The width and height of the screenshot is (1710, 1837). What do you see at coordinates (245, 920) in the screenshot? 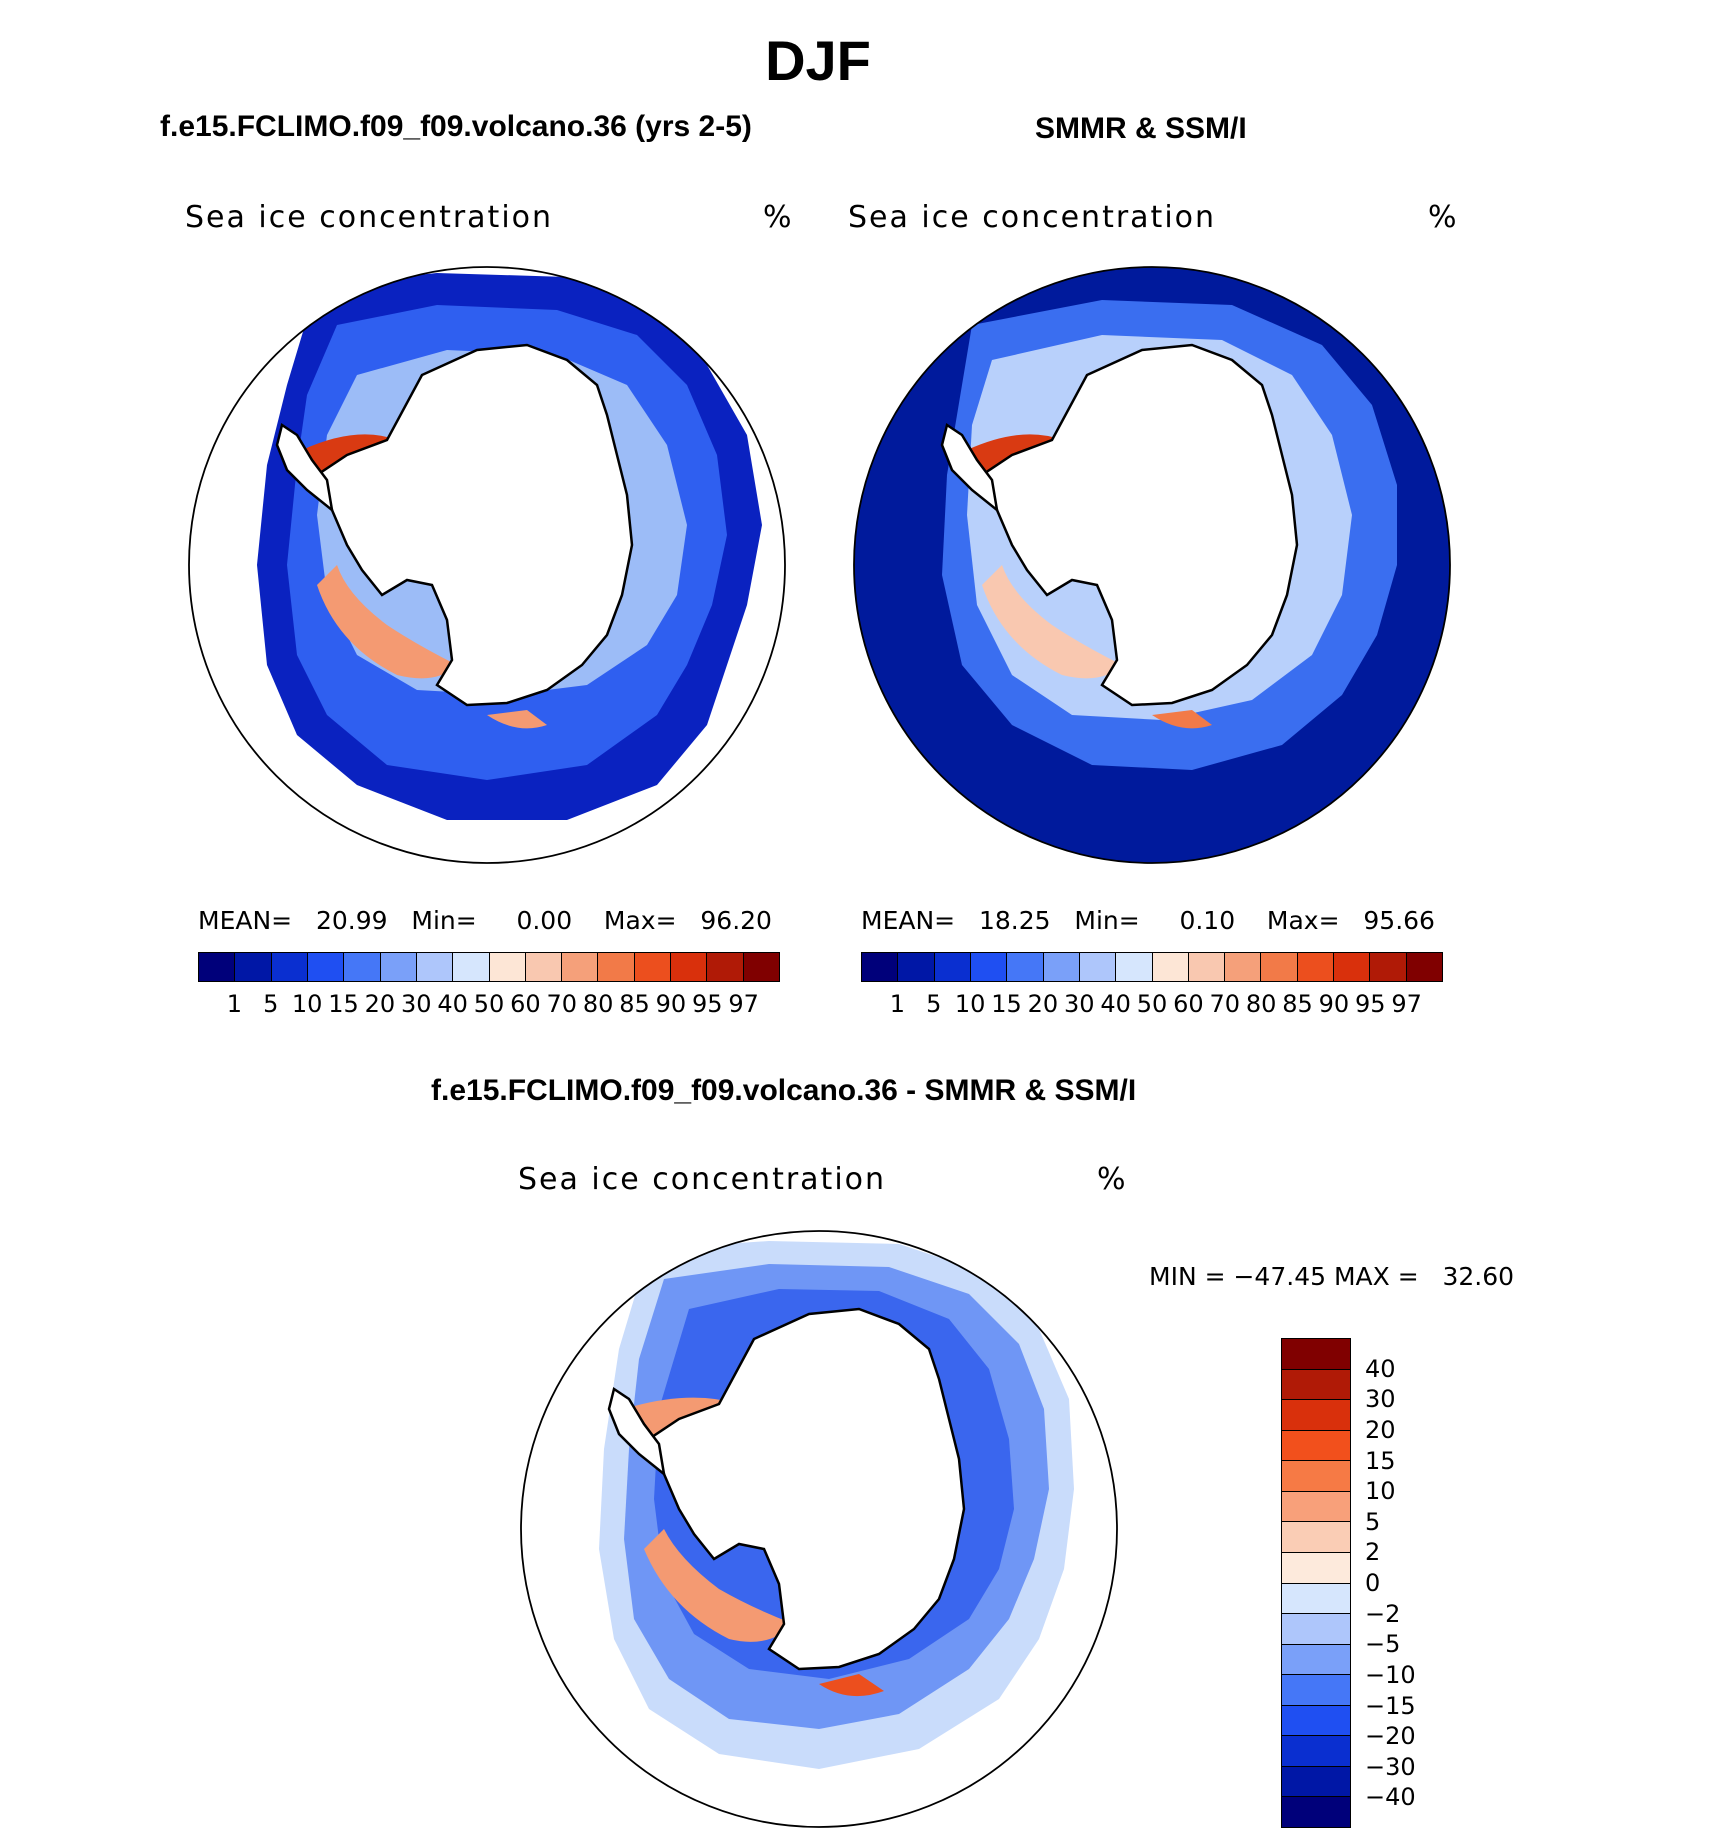
I see `model-mean-label: MEAN=` at bounding box center [245, 920].